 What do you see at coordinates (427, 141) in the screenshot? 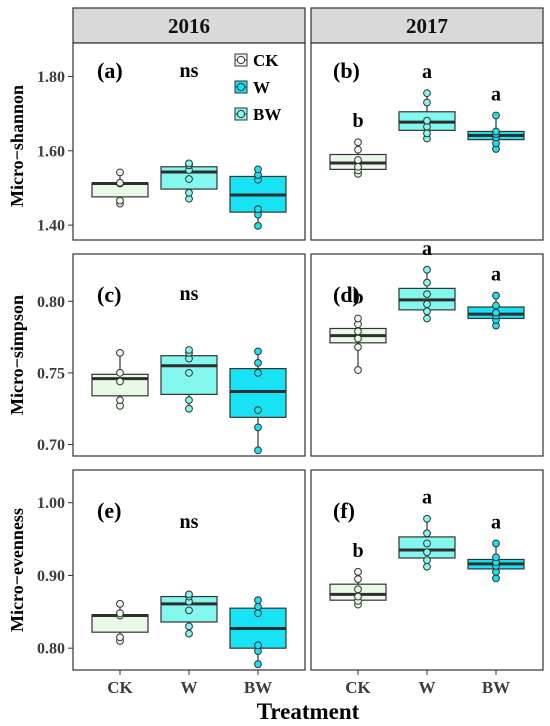
I see `panel-b: b a a (b)` at bounding box center [427, 141].